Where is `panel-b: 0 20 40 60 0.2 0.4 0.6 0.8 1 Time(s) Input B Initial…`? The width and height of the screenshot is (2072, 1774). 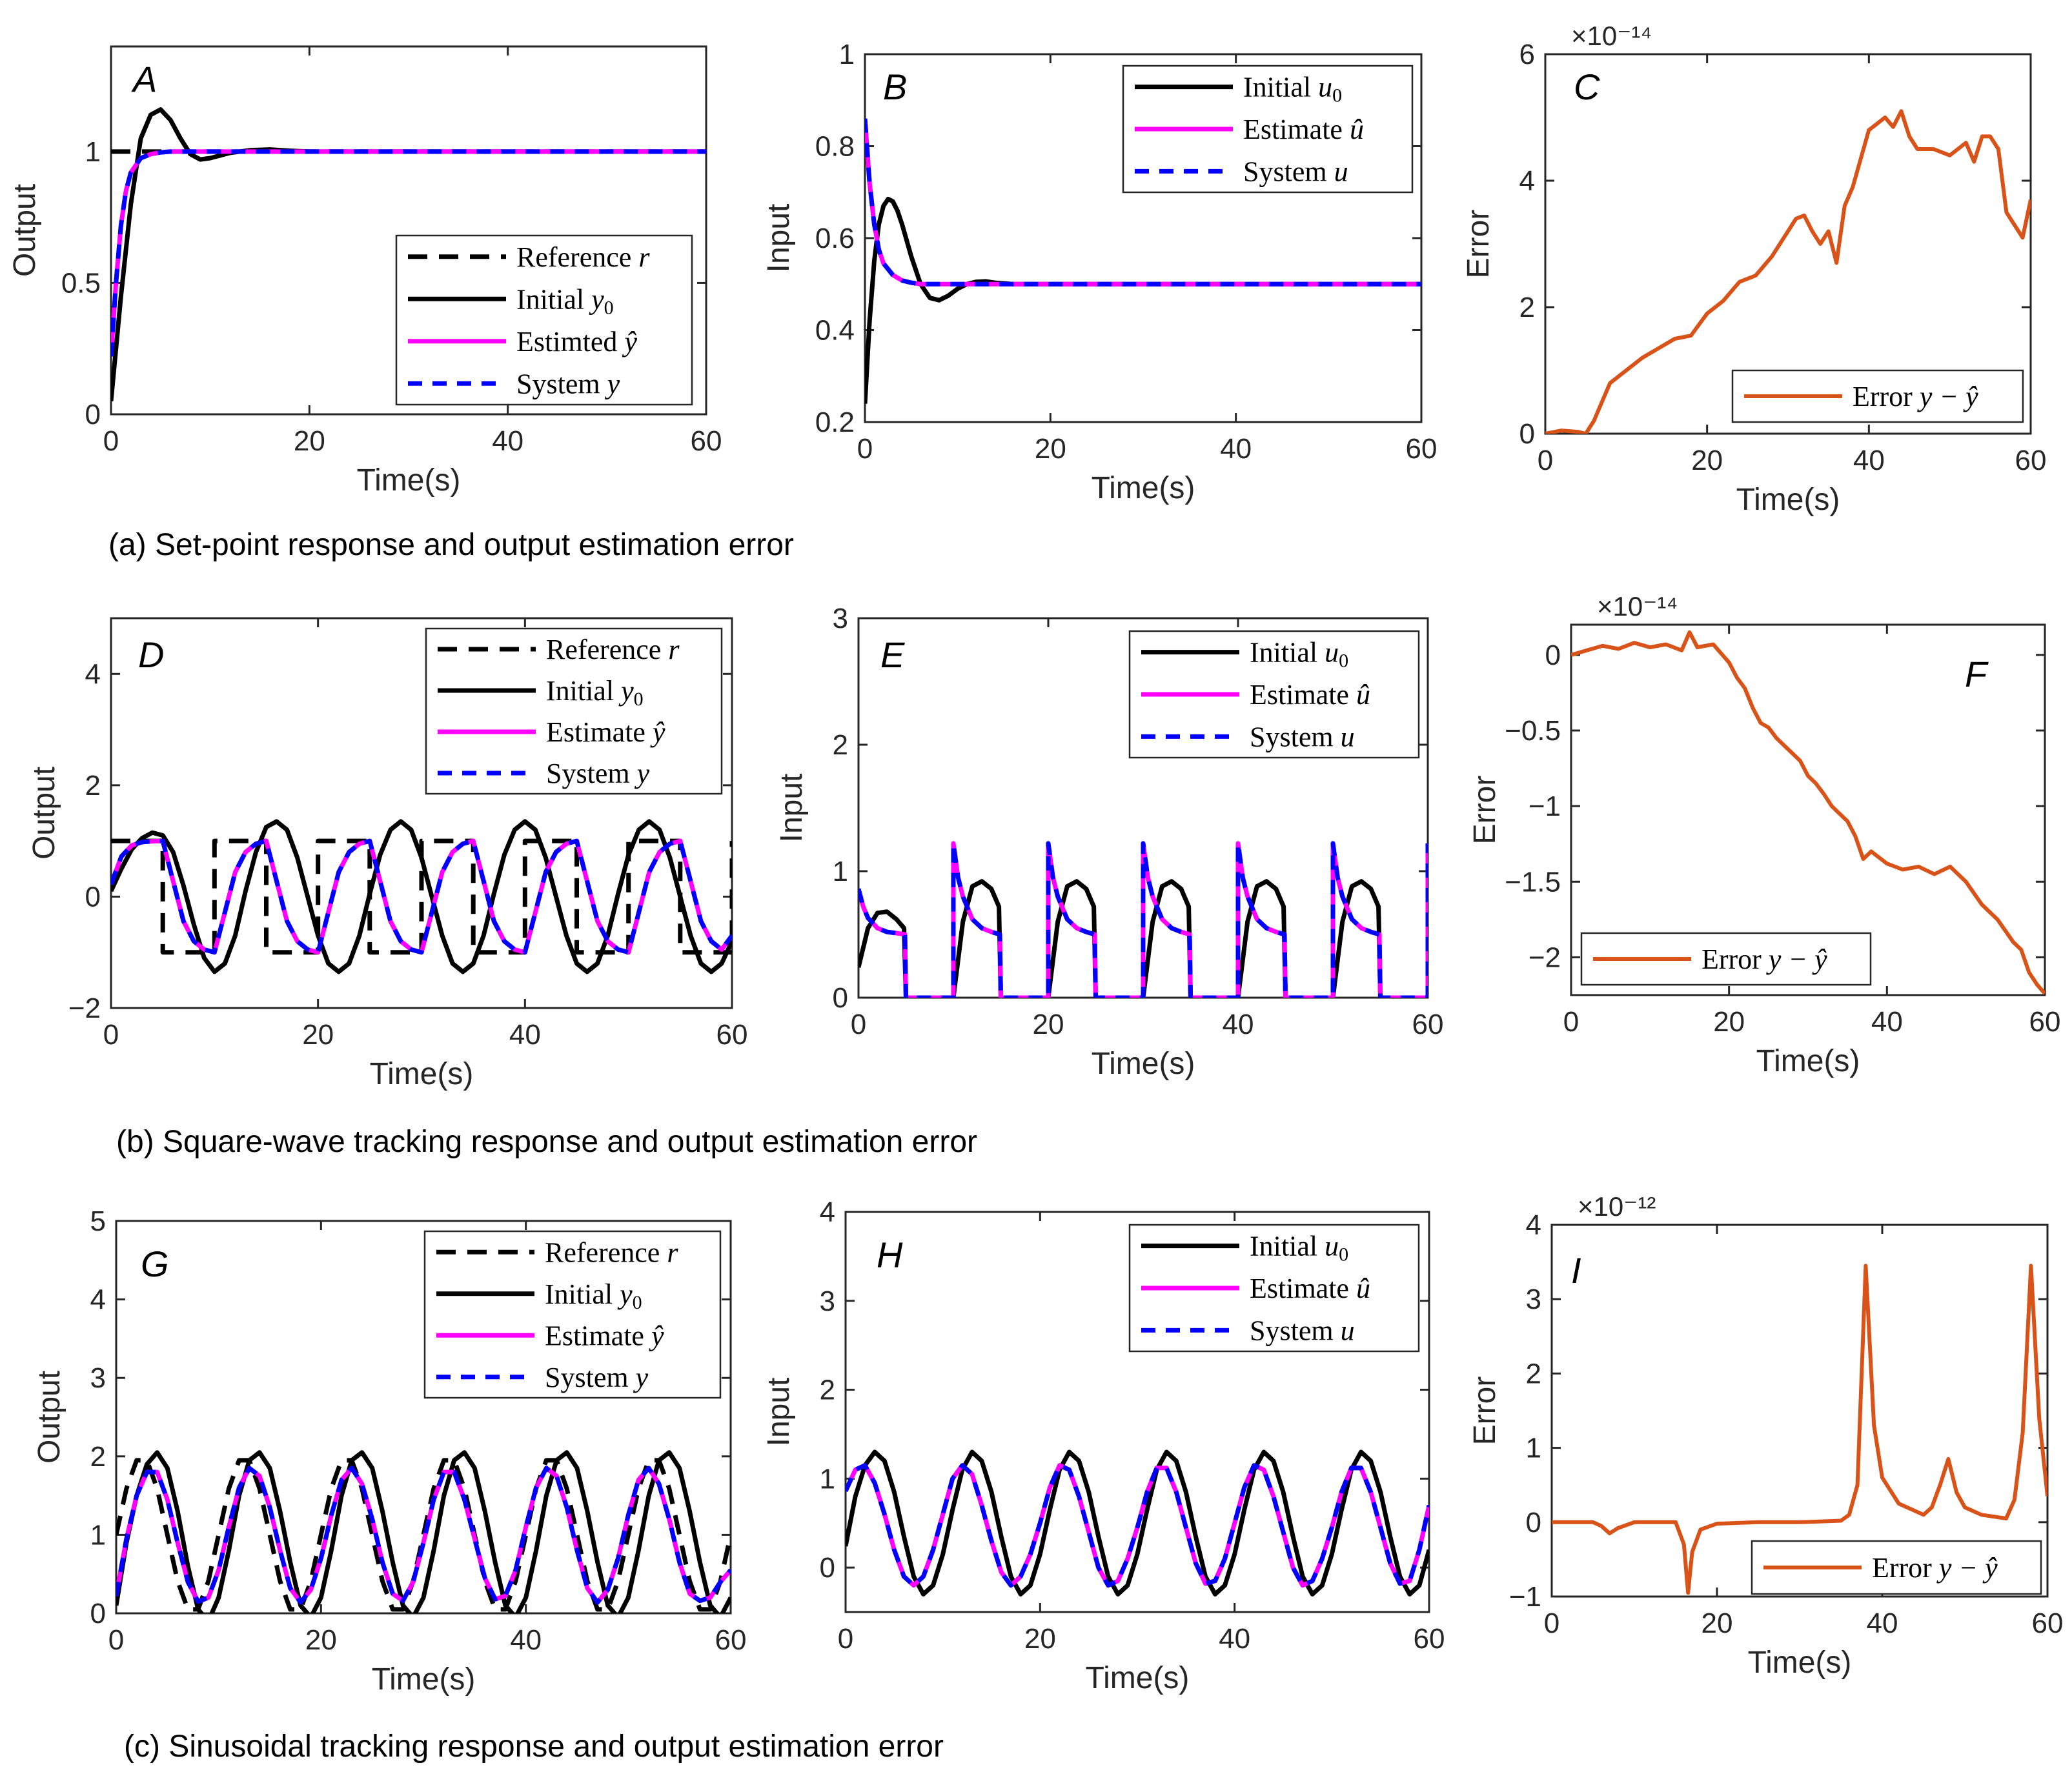 panel-b: 0 20 40 60 0.2 0.4 0.6 0.8 1 Time(s) Input B Initial… is located at coordinates (1099, 272).